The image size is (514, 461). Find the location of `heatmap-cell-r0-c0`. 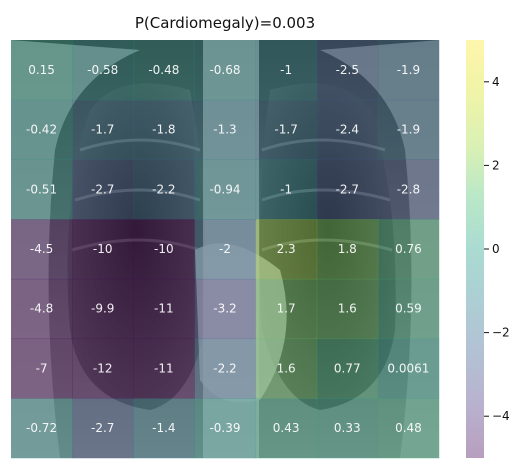

heatmap-cell-r0-c0 is located at coordinates (42, 70).